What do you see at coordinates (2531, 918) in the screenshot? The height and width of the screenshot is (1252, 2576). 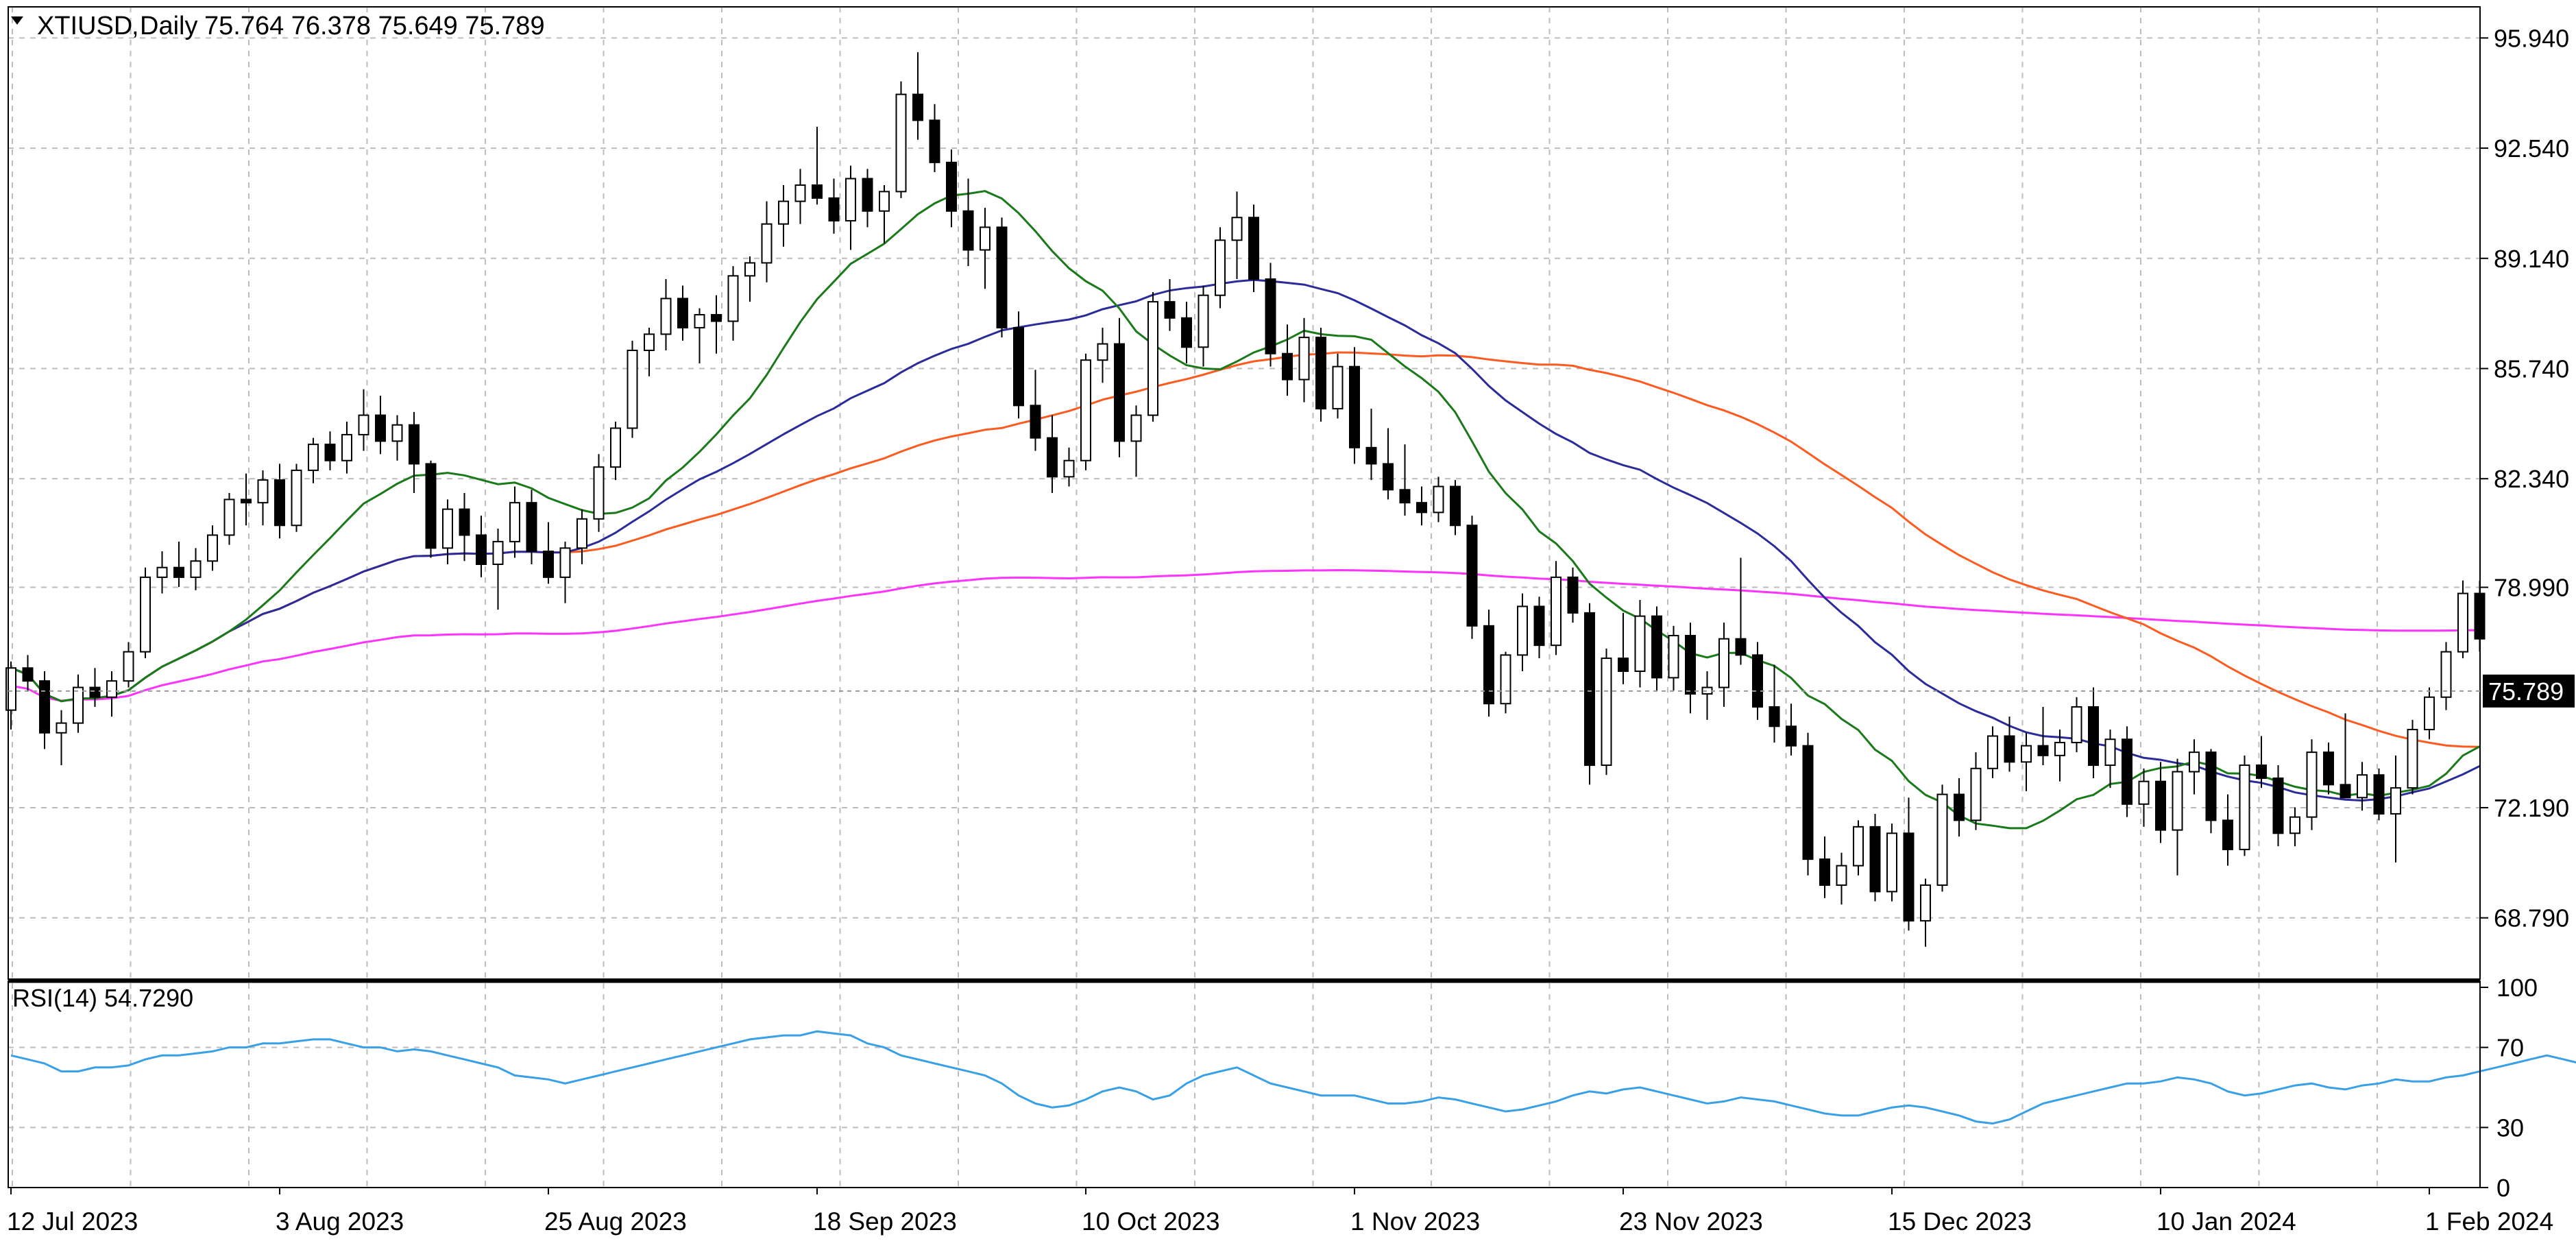 I see `price-tick-label: 68.790` at bounding box center [2531, 918].